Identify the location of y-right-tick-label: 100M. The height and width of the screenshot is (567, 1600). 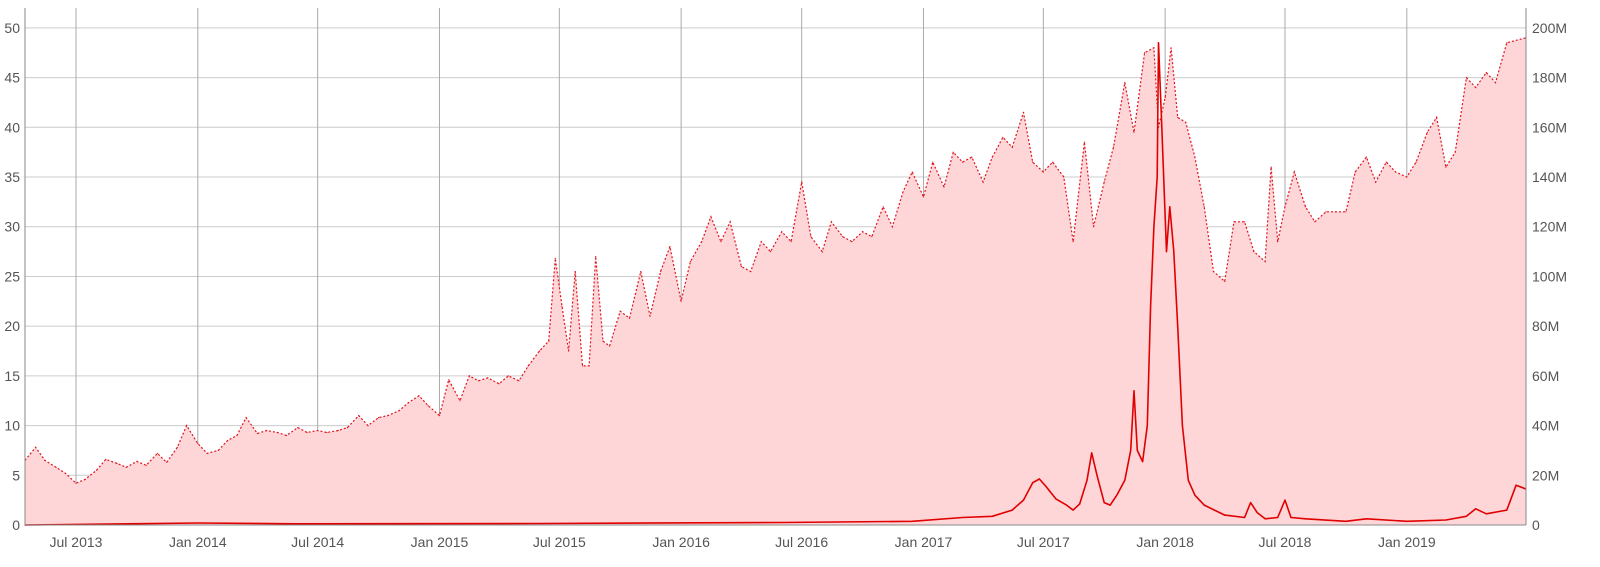
(1549, 276).